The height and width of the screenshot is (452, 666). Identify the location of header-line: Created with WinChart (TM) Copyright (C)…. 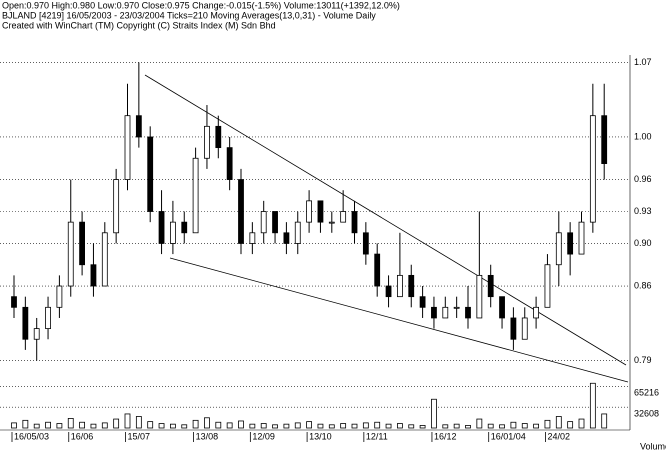
(139, 25).